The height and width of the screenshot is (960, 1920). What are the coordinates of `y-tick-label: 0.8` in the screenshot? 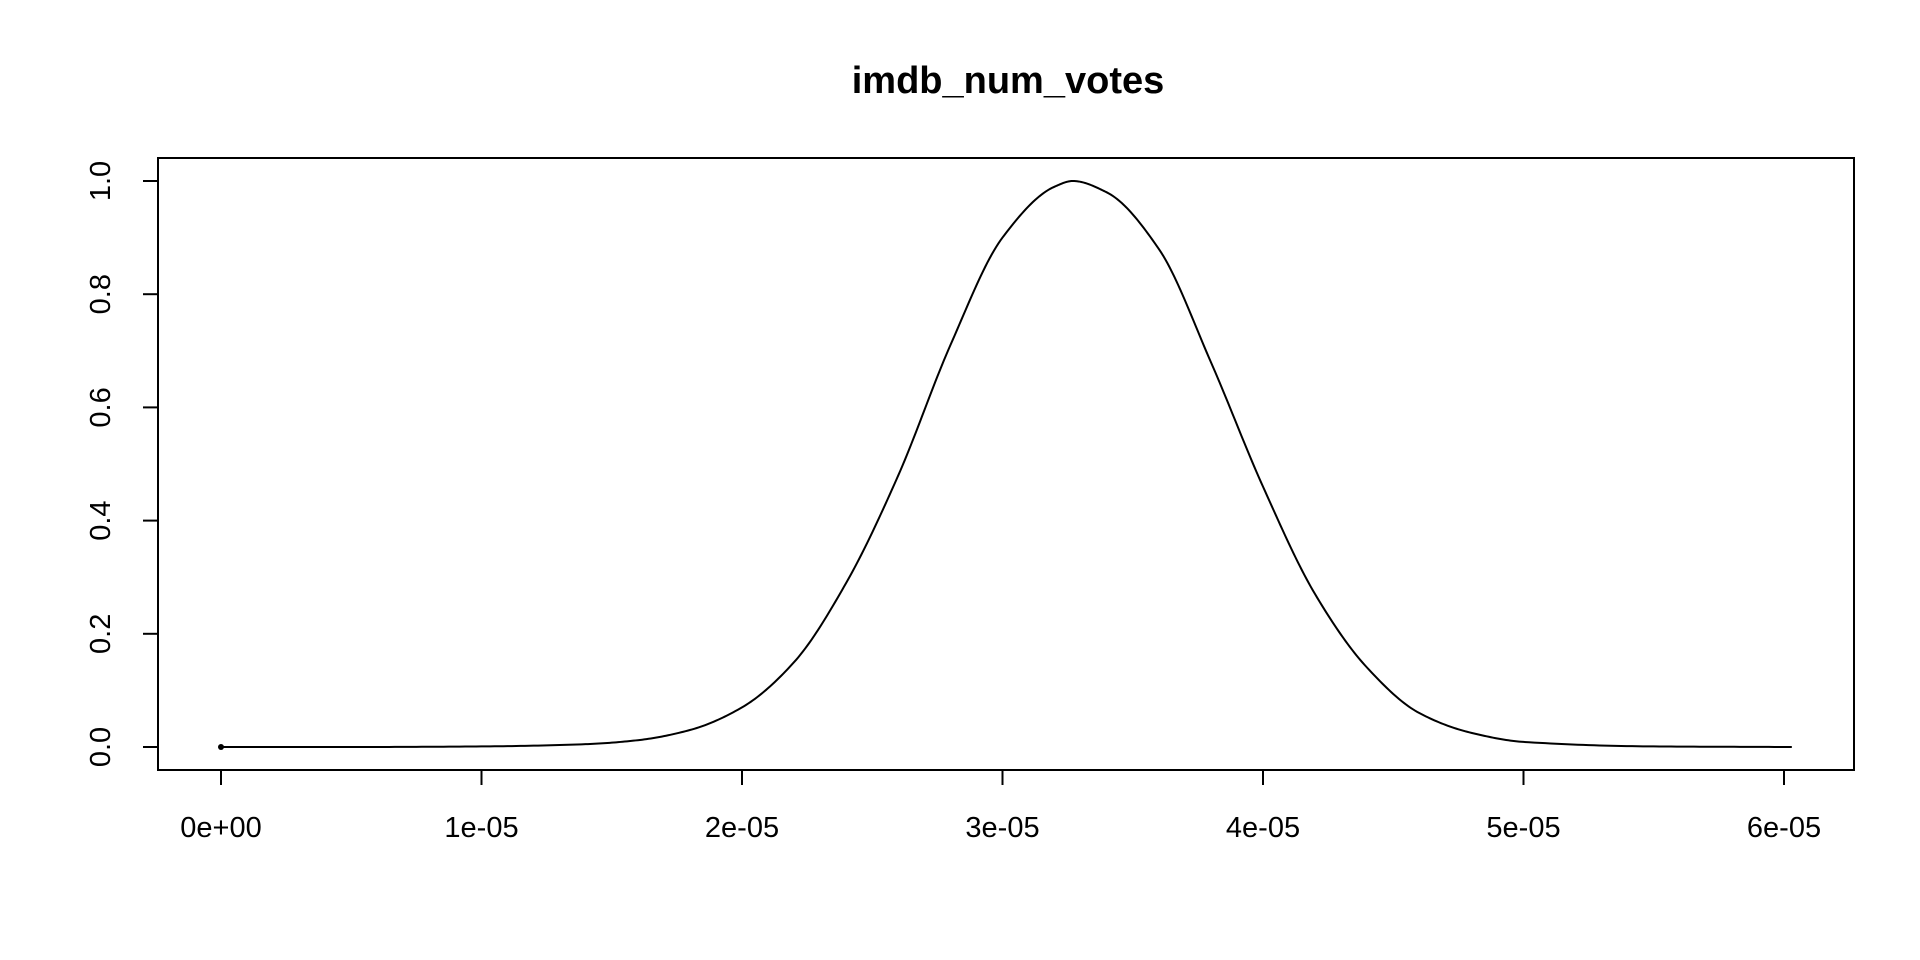 It's located at (101, 294).